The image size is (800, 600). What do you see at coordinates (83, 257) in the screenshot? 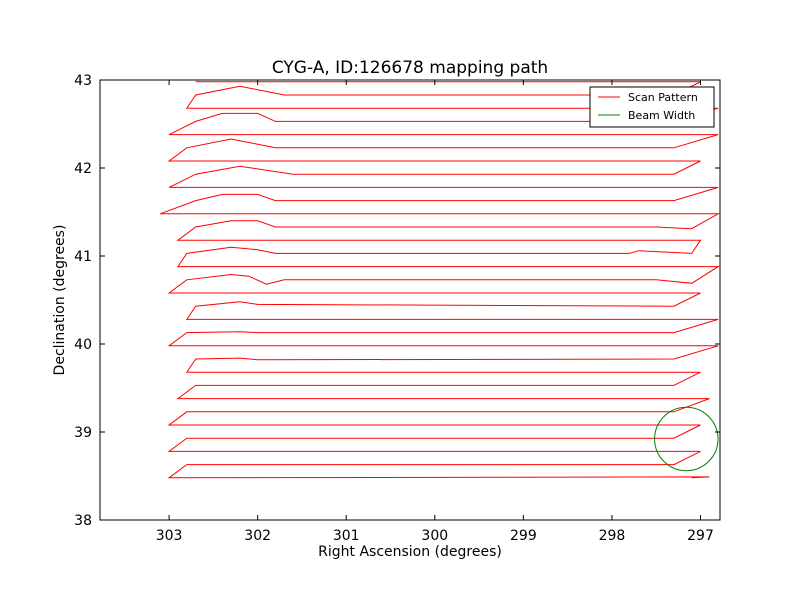
I see `y-tick-label: 41` at bounding box center [83, 257].